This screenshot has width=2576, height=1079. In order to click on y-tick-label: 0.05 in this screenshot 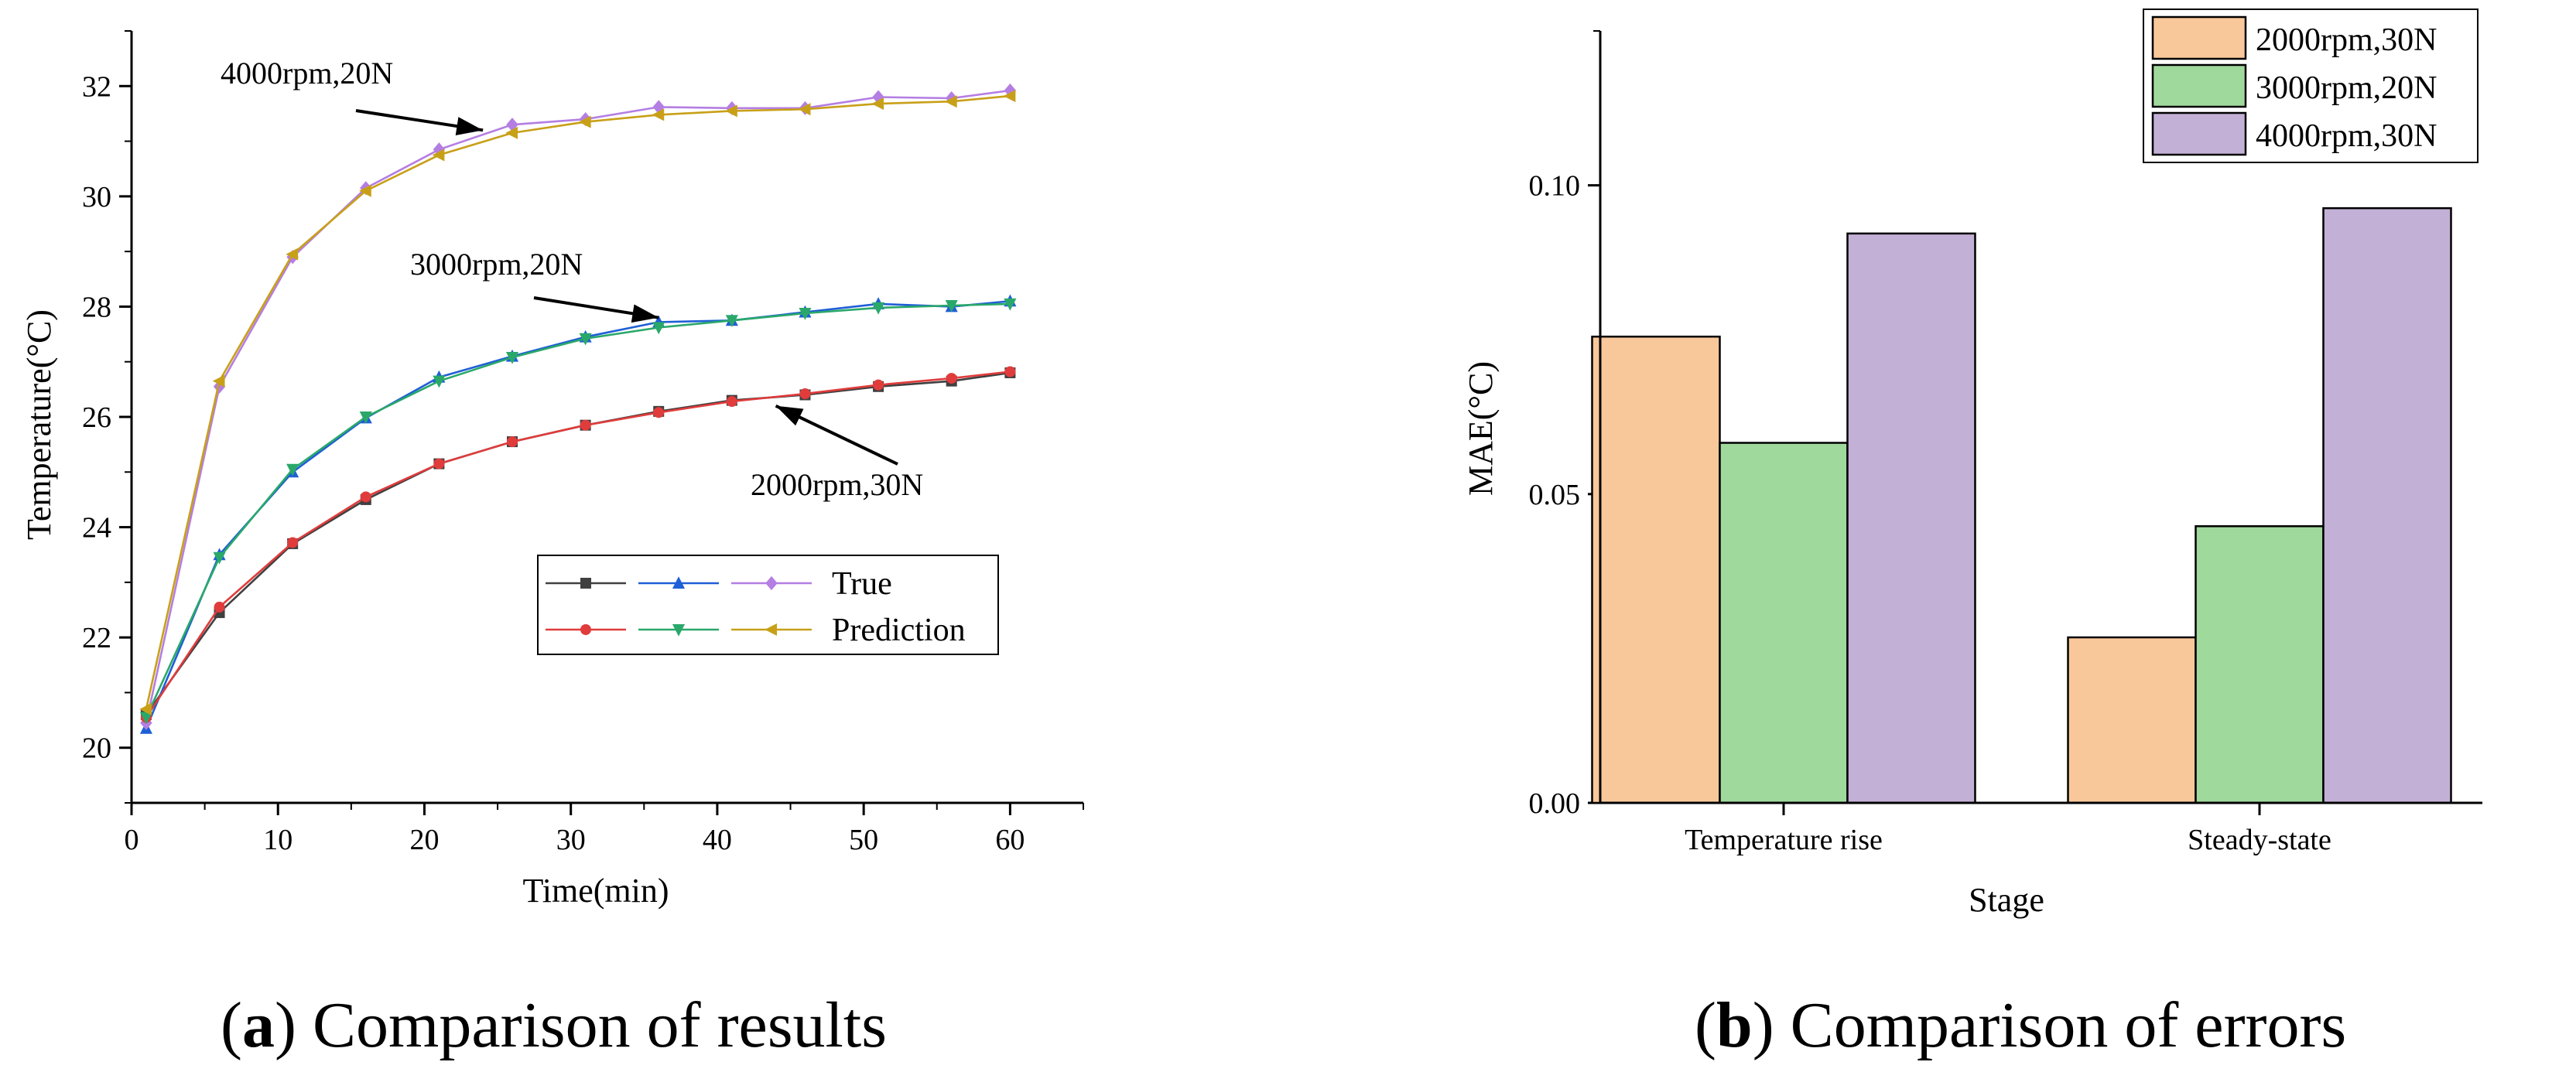, I will do `click(1555, 495)`.